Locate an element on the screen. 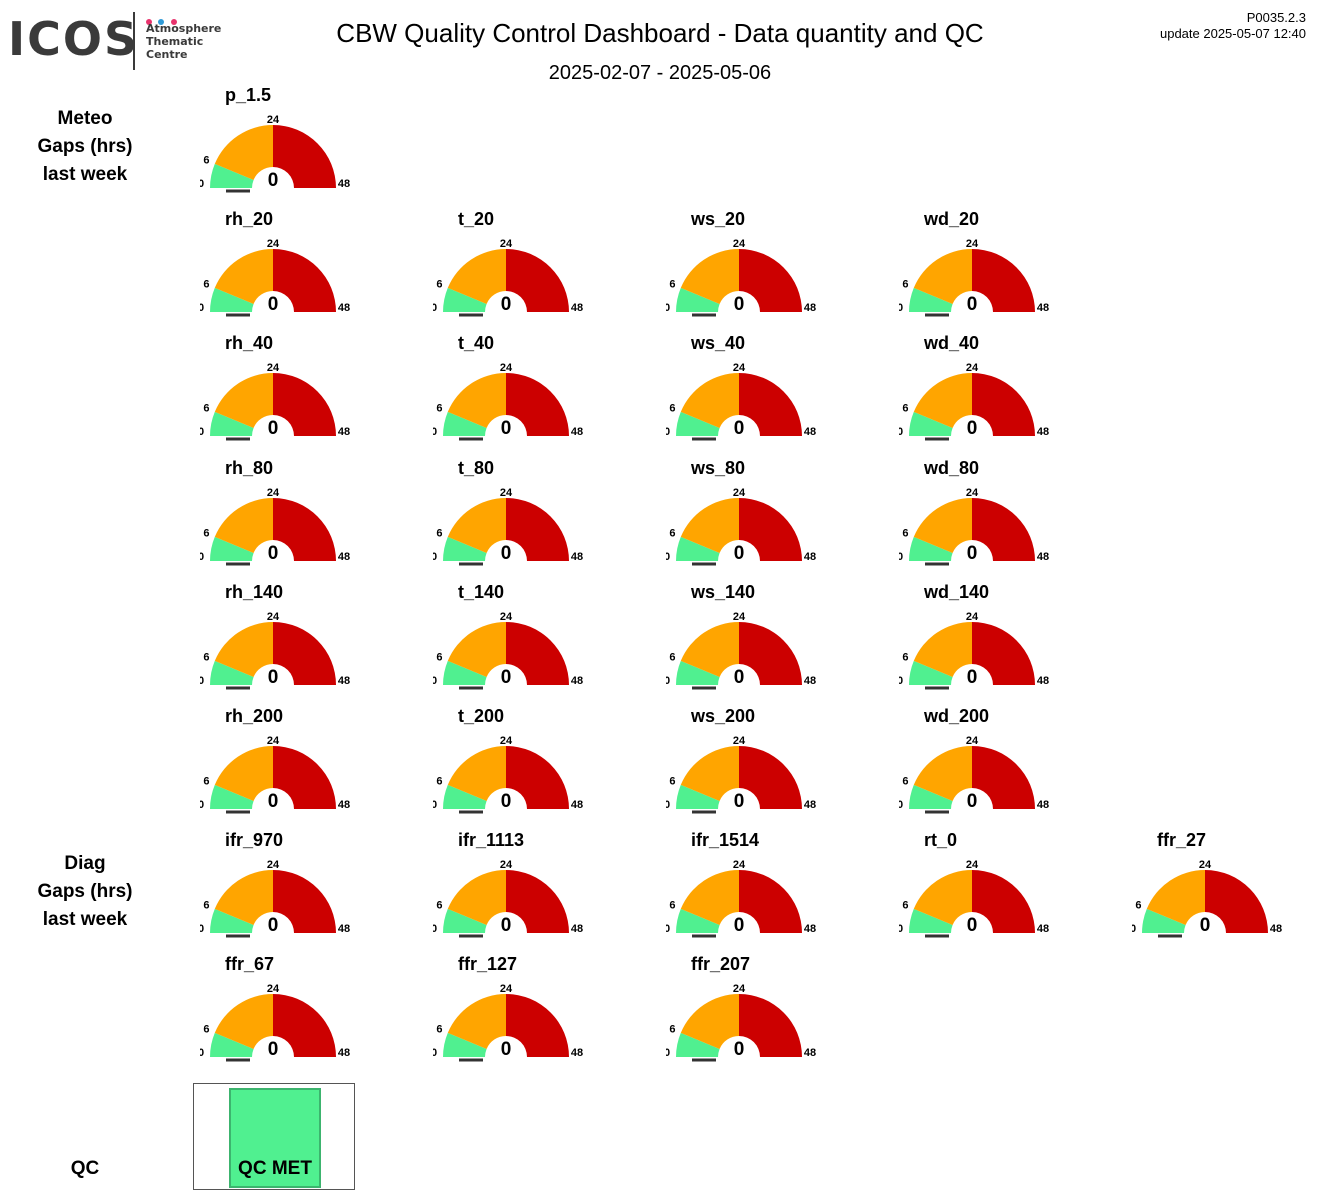  section-label-line: QC is located at coordinates (85, 1168).